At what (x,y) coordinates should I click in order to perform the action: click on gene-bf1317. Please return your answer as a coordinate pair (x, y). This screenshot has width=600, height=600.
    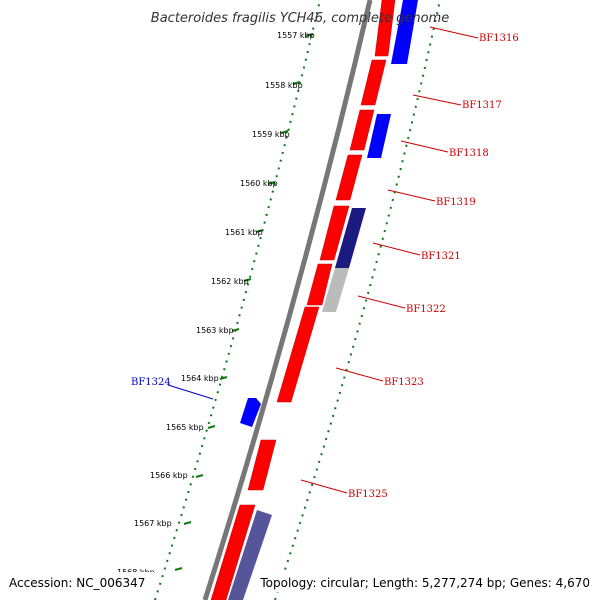
    Looking at the image, I should click on (373, 82).